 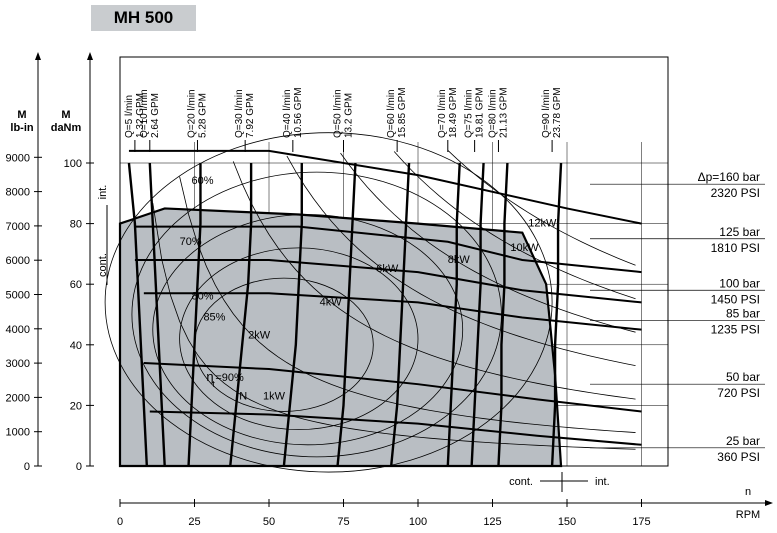 I want to click on y-inner-symbol: M, so click(x=65, y=115).